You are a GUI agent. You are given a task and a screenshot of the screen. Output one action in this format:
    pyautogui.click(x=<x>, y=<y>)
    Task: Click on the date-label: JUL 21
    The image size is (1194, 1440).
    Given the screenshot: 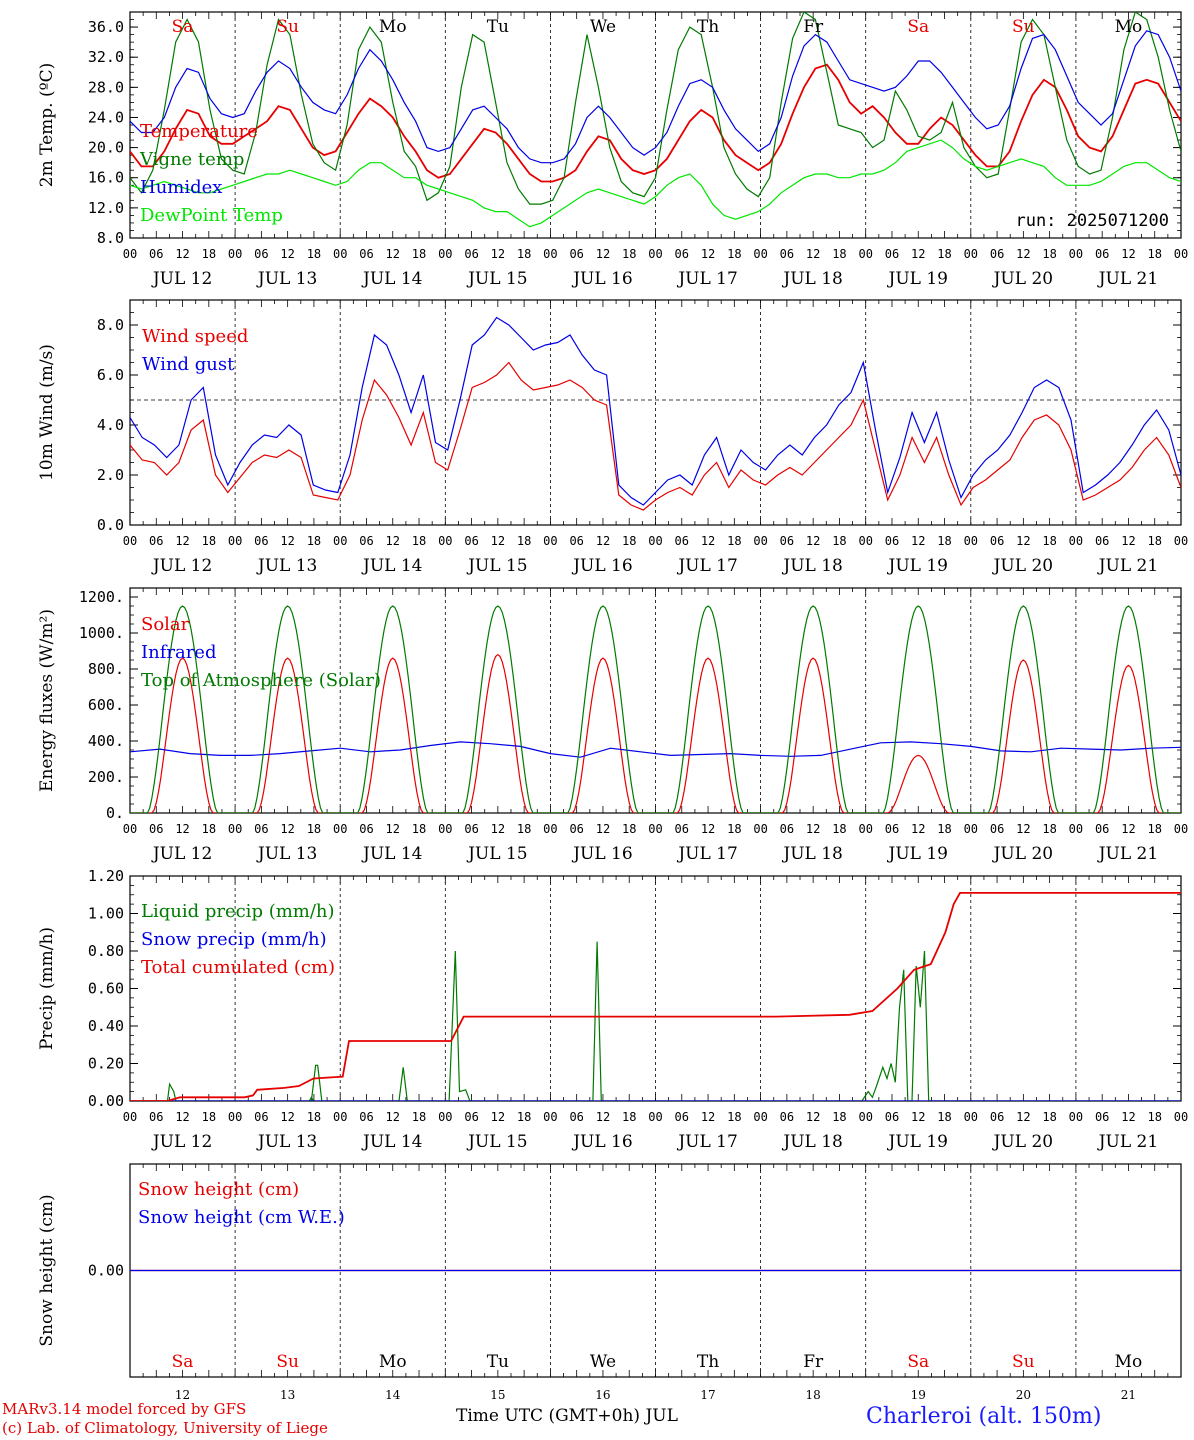 What is the action you would take?
    pyautogui.click(x=1127, y=566)
    